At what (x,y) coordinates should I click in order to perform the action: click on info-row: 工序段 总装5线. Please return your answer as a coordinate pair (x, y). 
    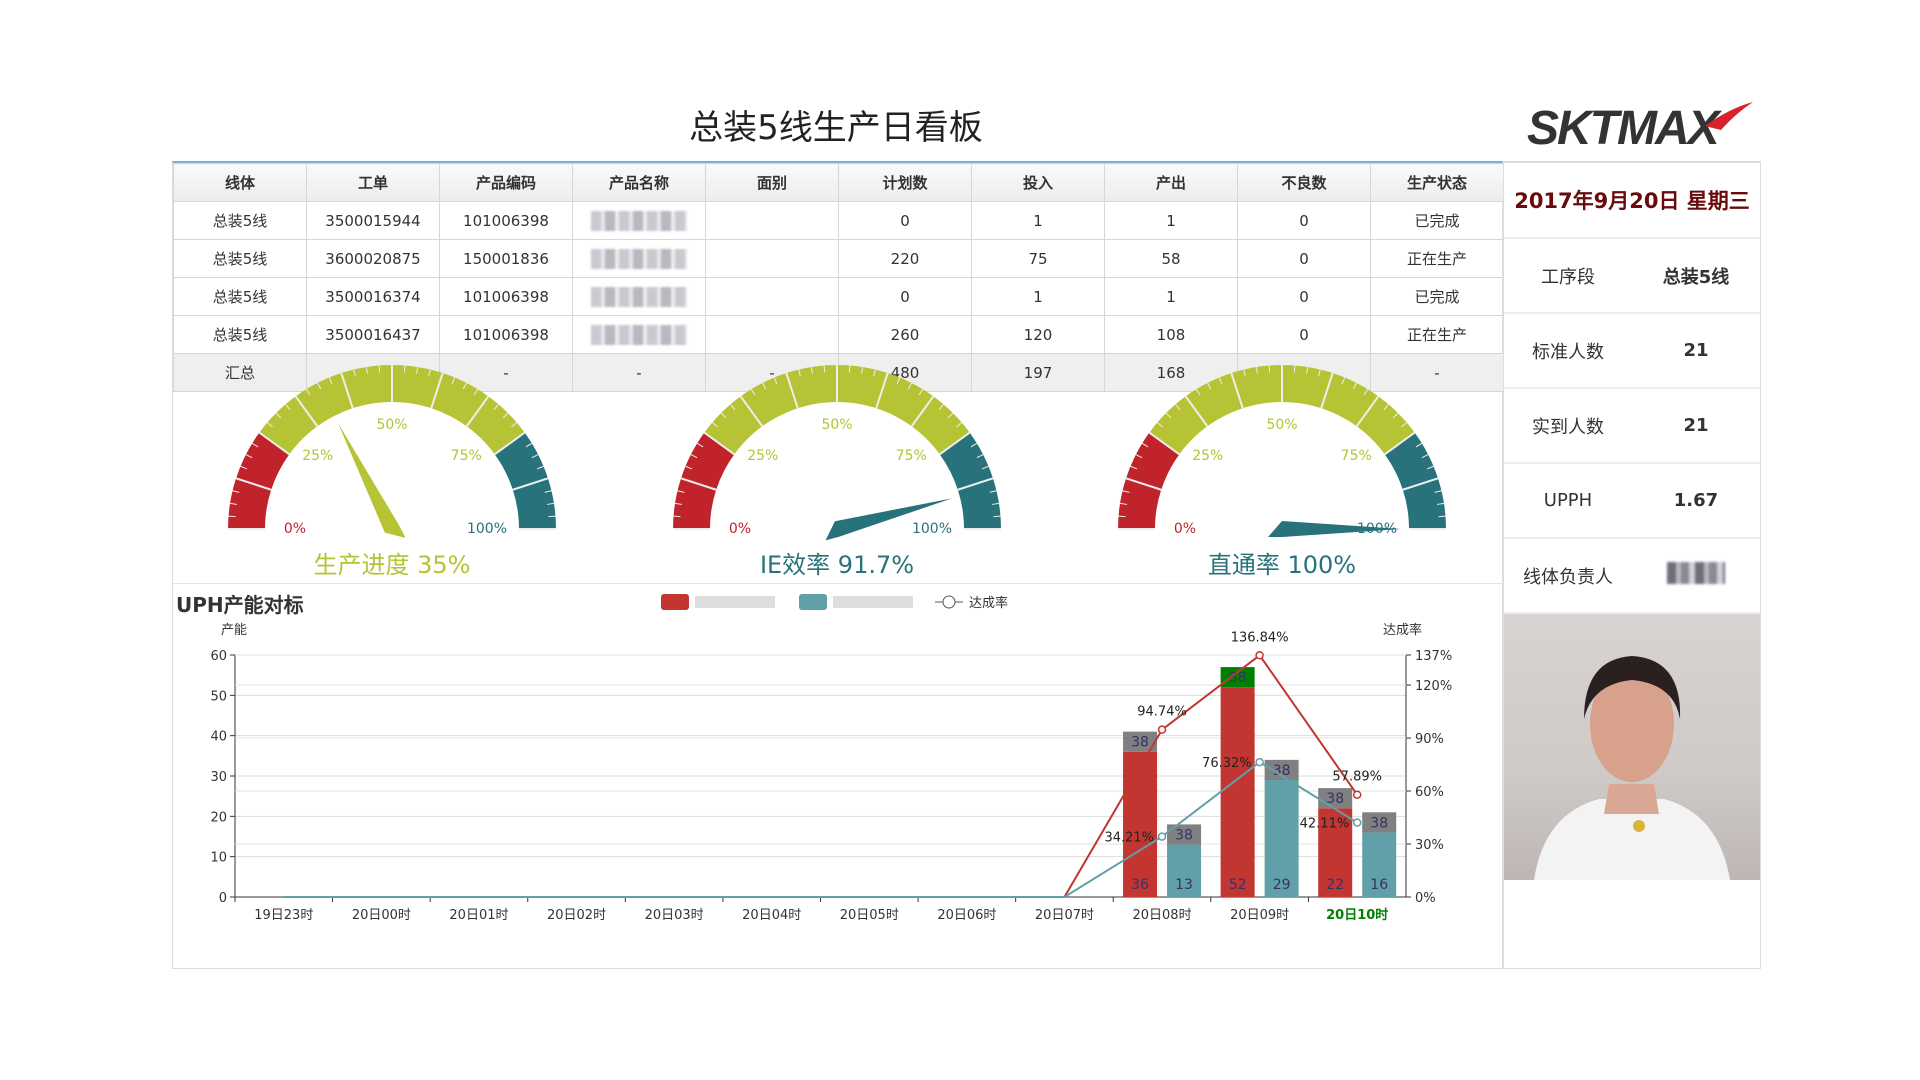
    Looking at the image, I should click on (1632, 276).